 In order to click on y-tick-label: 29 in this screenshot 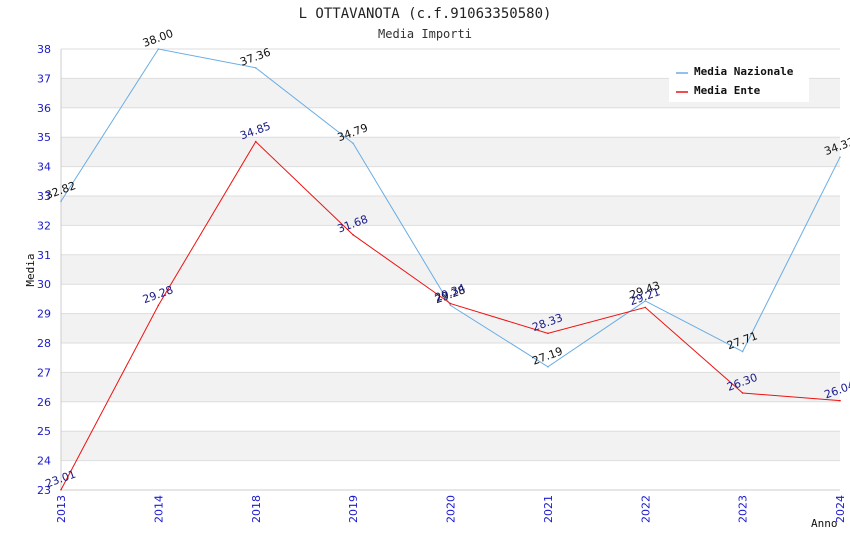, I will do `click(44, 314)`.